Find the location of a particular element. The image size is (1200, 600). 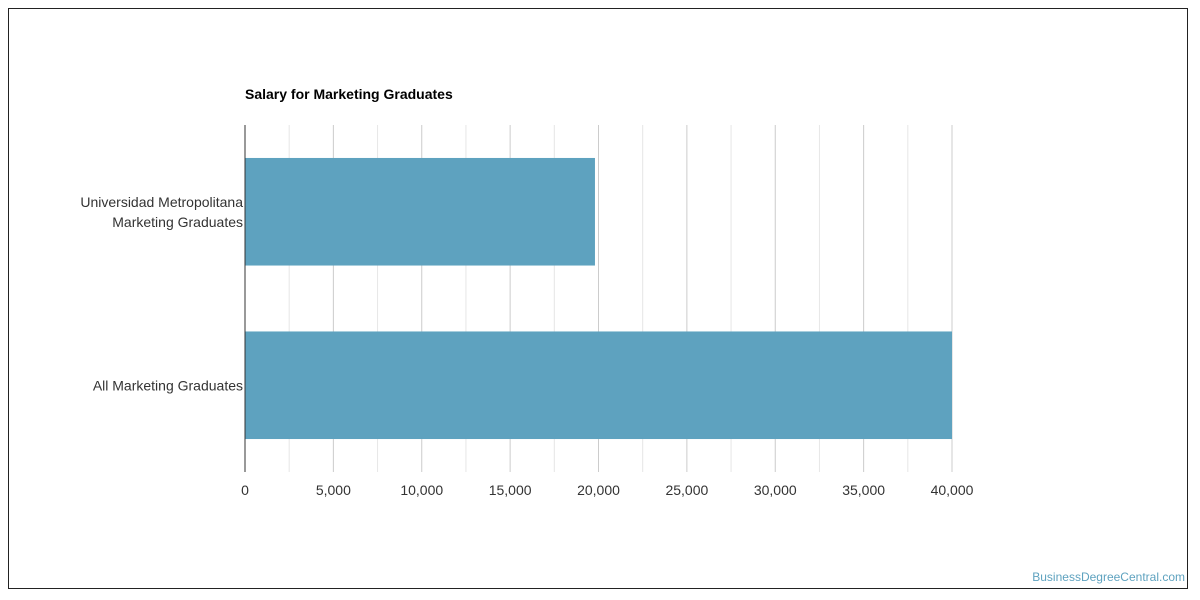

category-label: Universidad Metropolitana is located at coordinates (161, 202).